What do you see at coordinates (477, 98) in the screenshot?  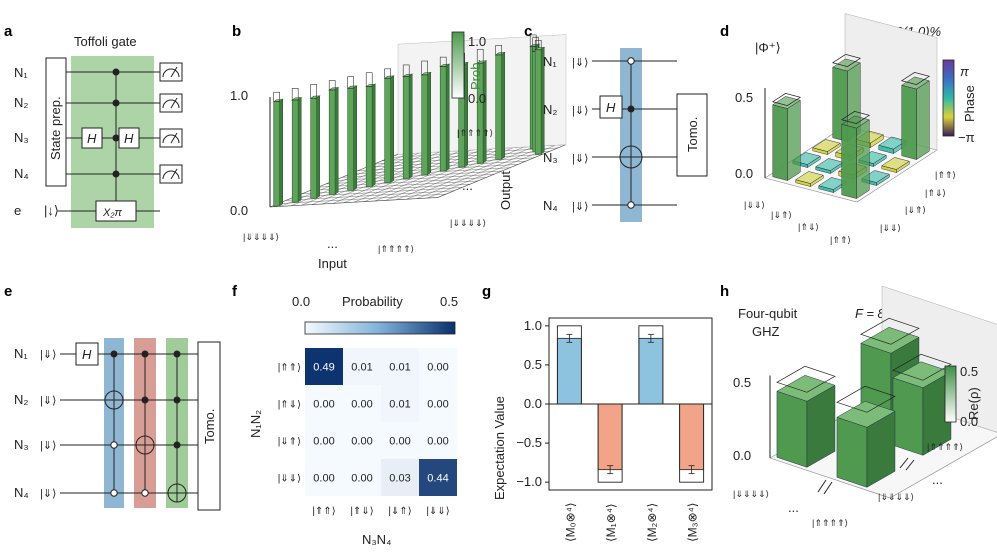 I see `colorbar-tick: 0.0` at bounding box center [477, 98].